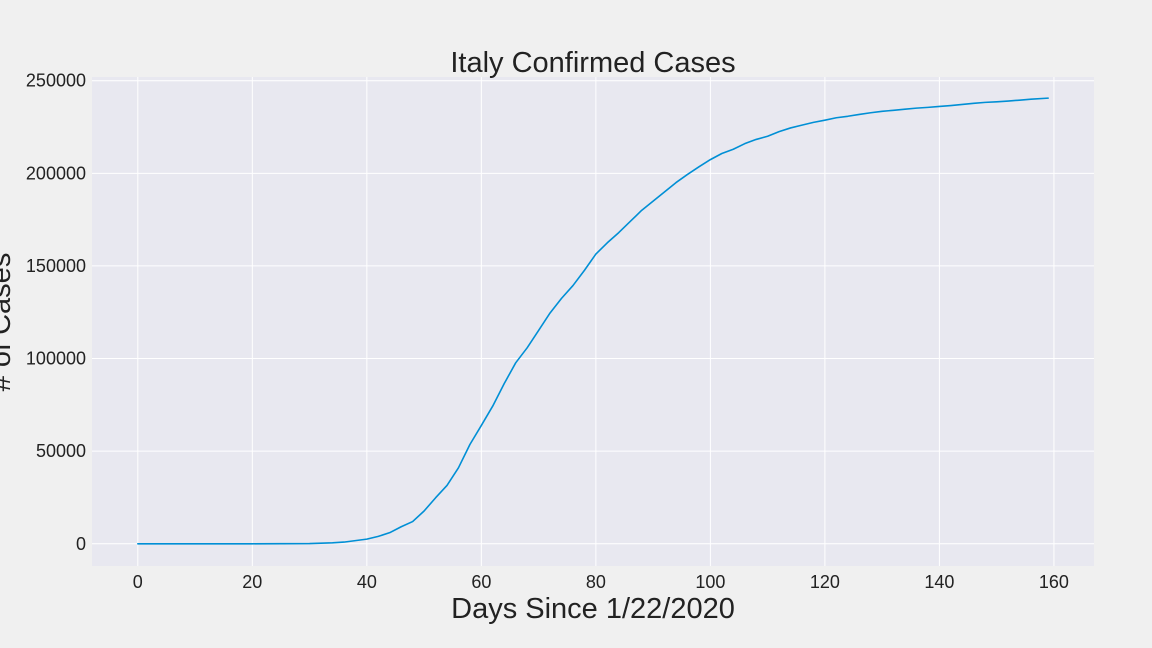  I want to click on y-tick-label: 50000, so click(61, 451).